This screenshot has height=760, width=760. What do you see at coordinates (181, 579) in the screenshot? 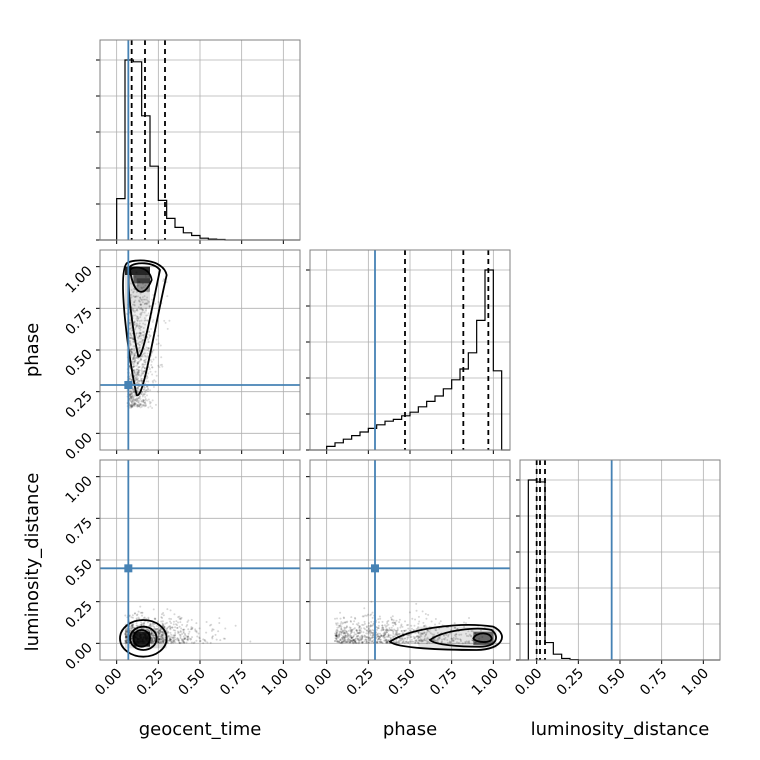
I see `joint-geocent-time-vs-luminosity-distance: 0.00 0.25 0.50 0.75 1.000.000.250.500.751.00` at bounding box center [181, 579].